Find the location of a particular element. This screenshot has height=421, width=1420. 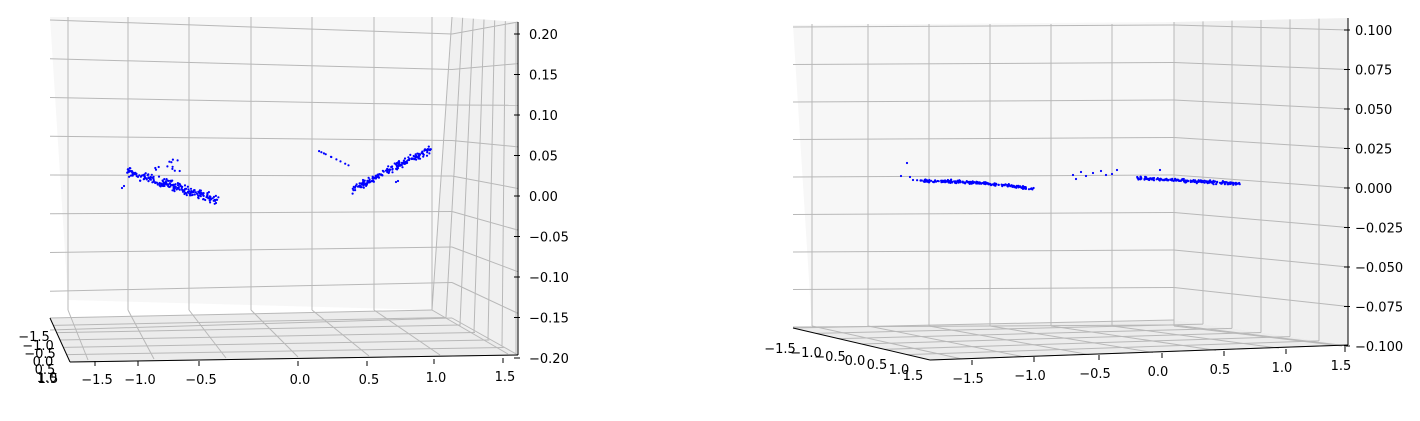

left-z-tick-label: −0.15 is located at coordinates (549, 319).